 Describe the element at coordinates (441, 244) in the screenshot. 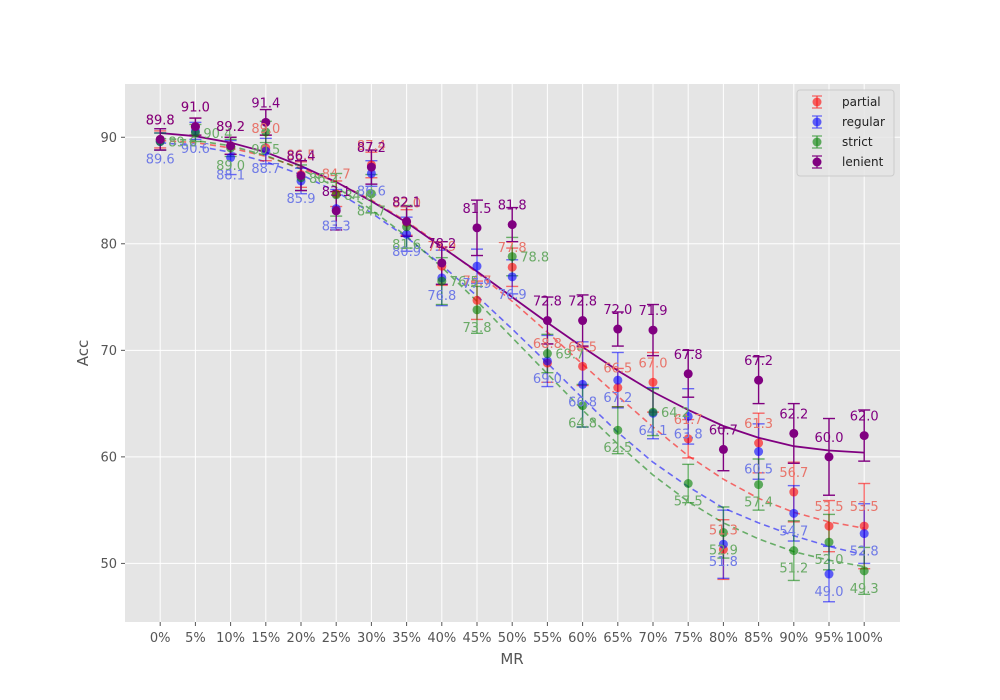

I see `data-label-lenient: 78.2` at that location.